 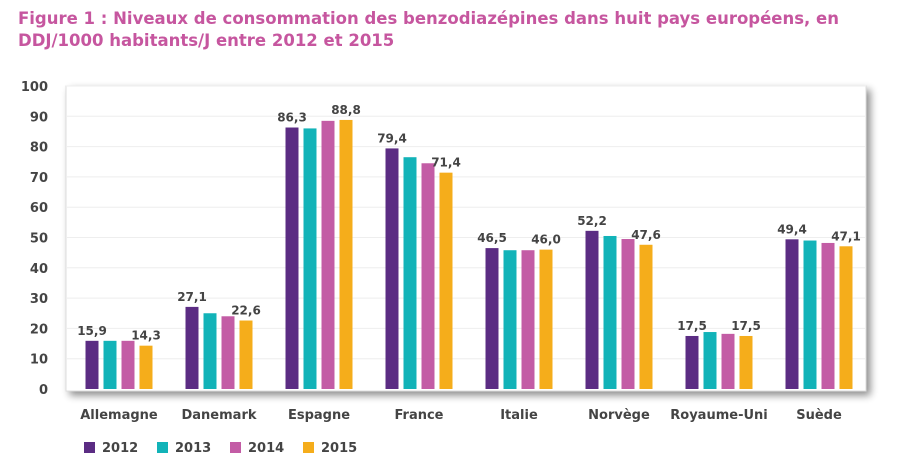 I want to click on bar-2013-danemark, so click(x=210, y=351).